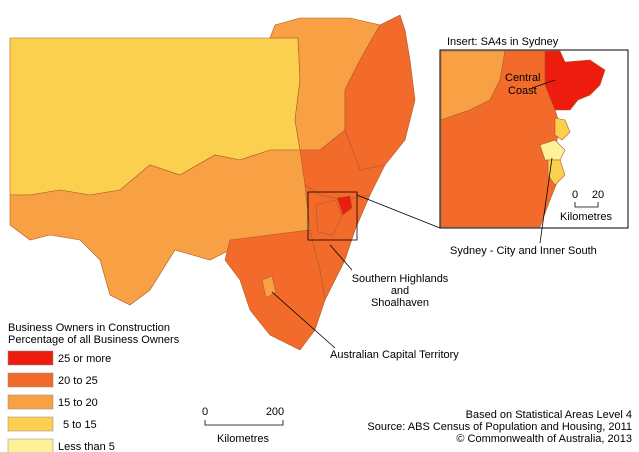 Image resolution: width=639 pixels, height=452 pixels. I want to click on area-label: Shoalhaven, so click(400, 303).